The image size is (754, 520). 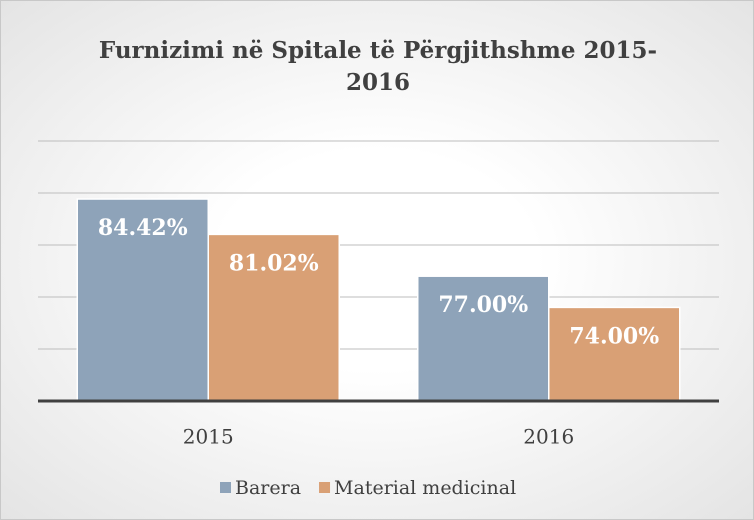 What do you see at coordinates (483, 305) in the screenshot?
I see `data-label: 77.00%` at bounding box center [483, 305].